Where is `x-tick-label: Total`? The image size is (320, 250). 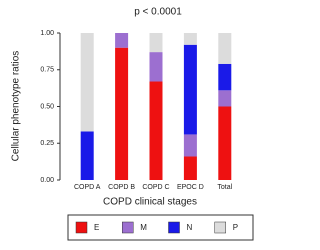 x-tick-label: Total is located at coordinates (224, 187).